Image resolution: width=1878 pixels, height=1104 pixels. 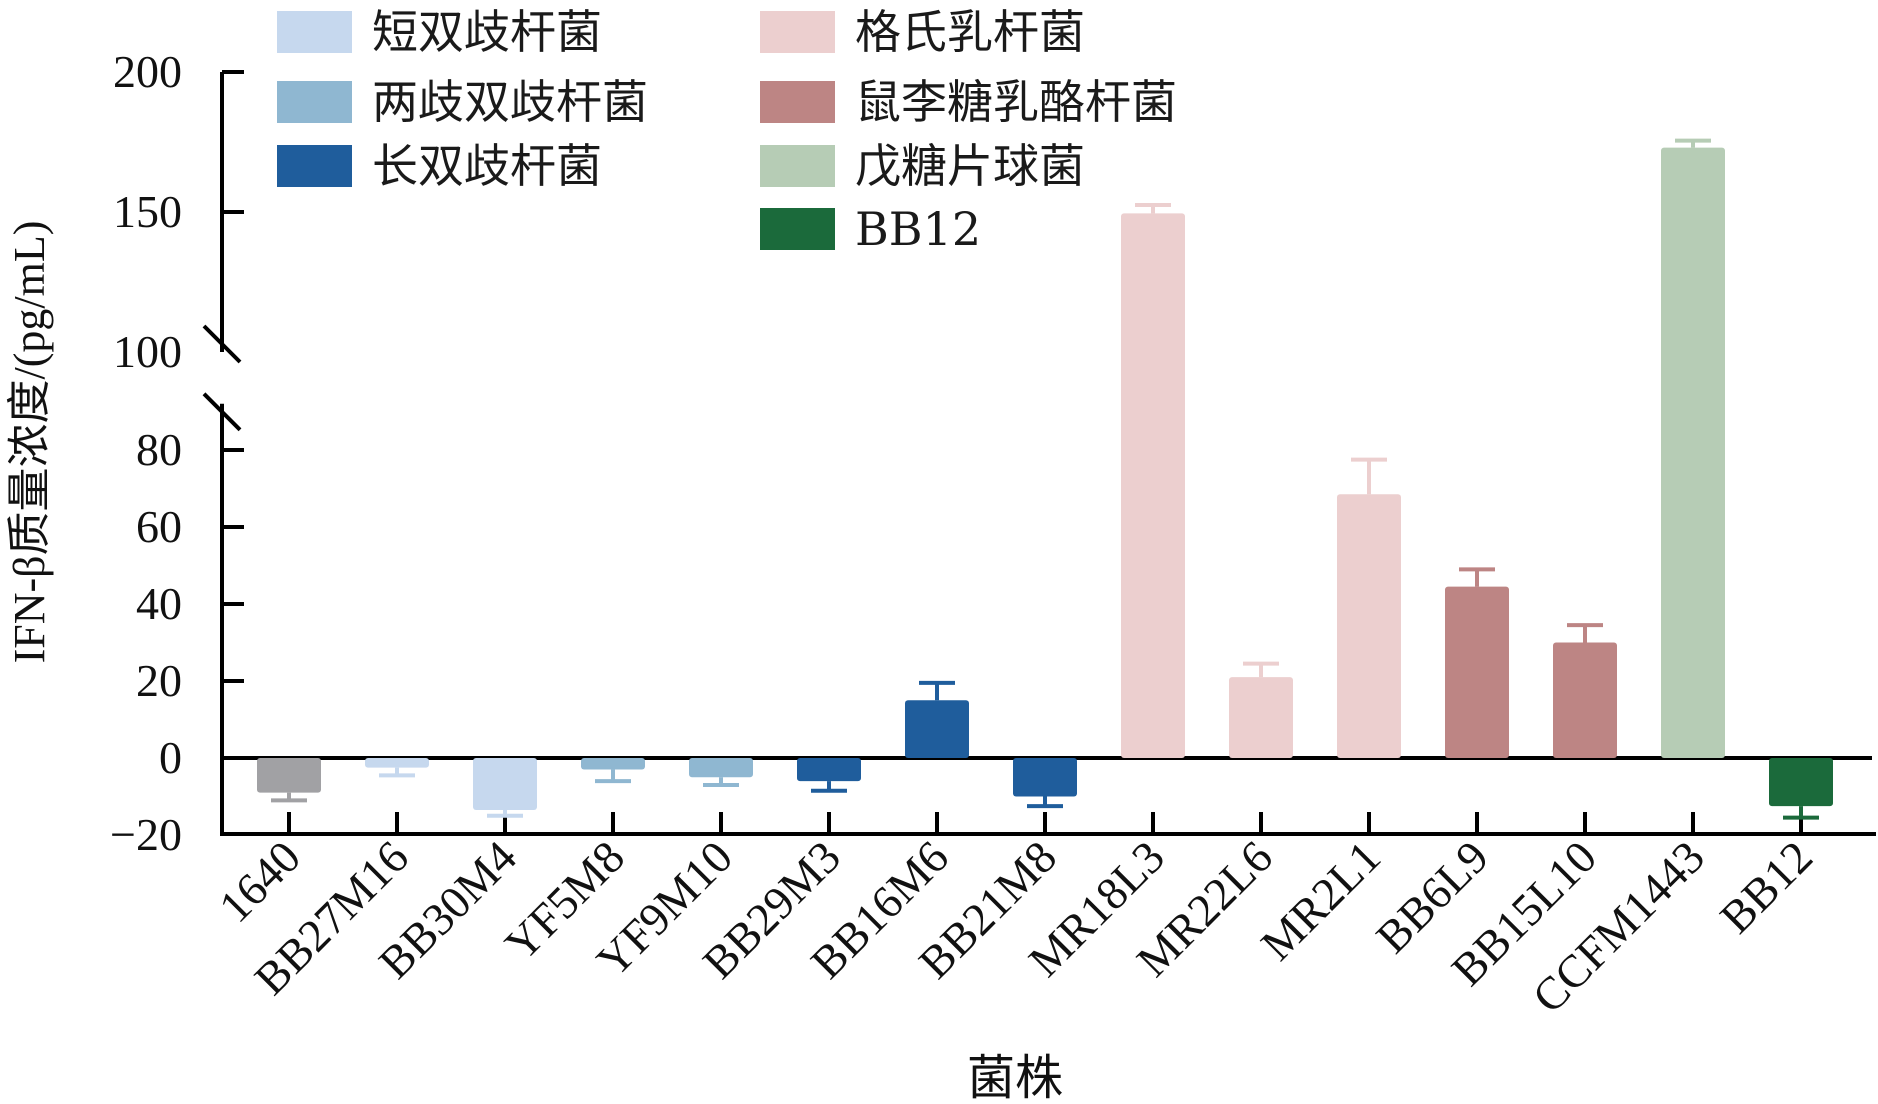 I want to click on y-axis-title: IFN-β质量浓度/(pg/mL), so click(x=29, y=442).